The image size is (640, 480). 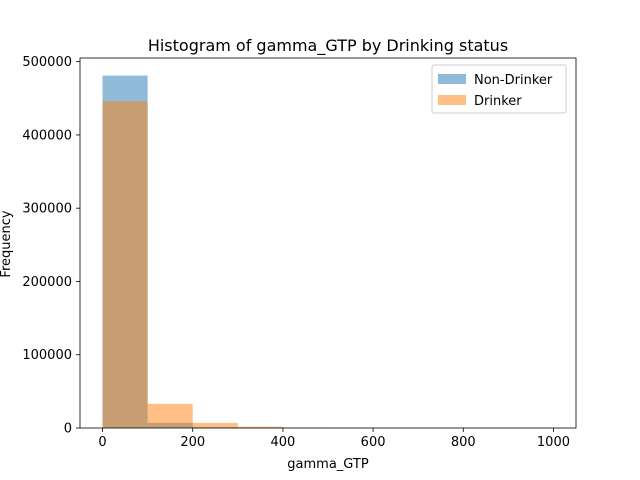 What do you see at coordinates (47, 282) in the screenshot?
I see `y-tick-label: 200000` at bounding box center [47, 282].